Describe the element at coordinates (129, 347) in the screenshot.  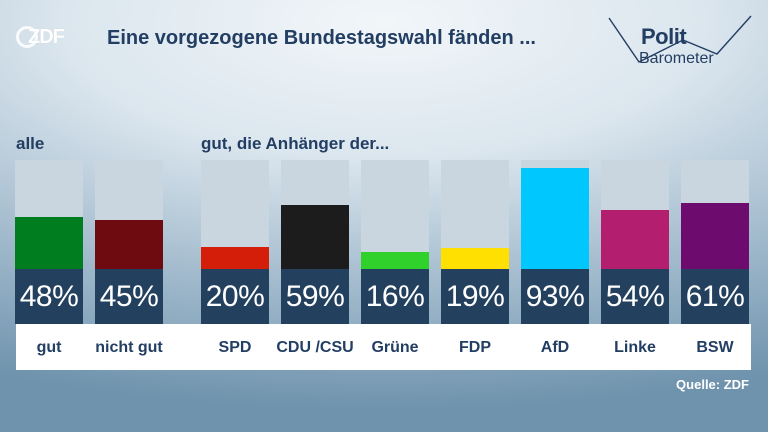
I see `category-label: nicht gut` at that location.